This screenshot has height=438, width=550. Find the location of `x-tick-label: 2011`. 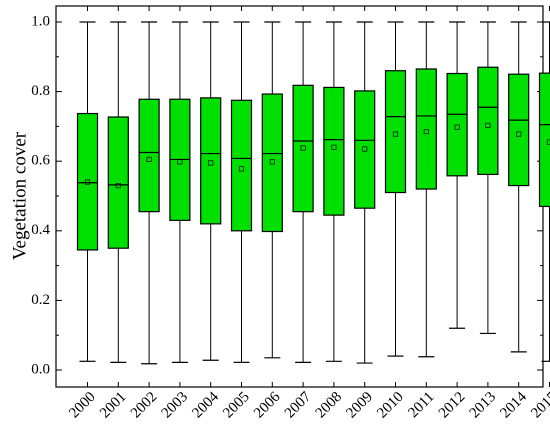

x-tick-label: 2011 is located at coordinates (421, 405).